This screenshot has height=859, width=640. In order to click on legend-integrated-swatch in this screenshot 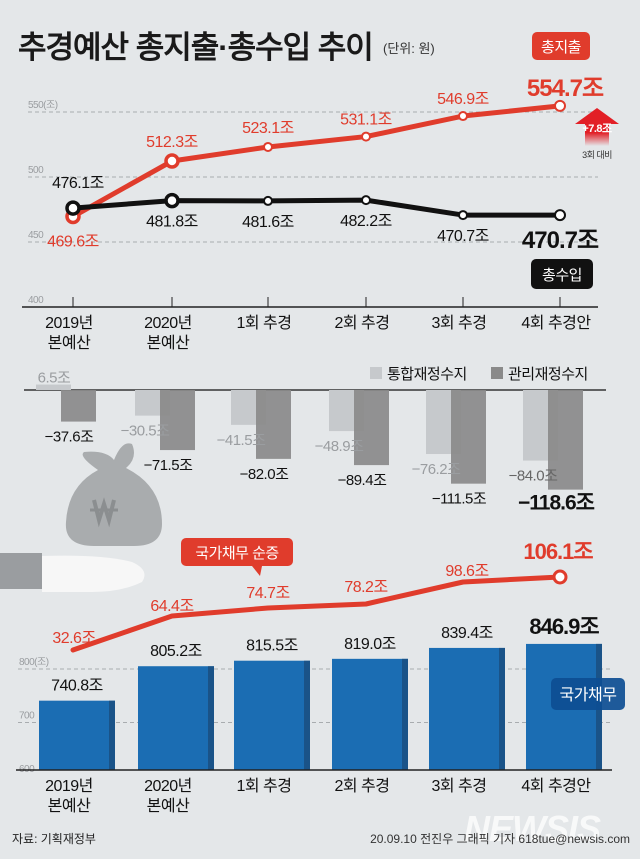, I will do `click(376, 373)`.